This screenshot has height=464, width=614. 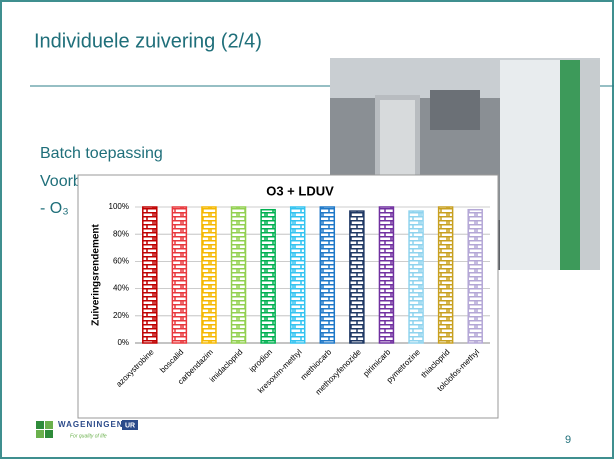 What do you see at coordinates (91, 424) in the screenshot?
I see `logo-name: WAGENINGEN` at bounding box center [91, 424].